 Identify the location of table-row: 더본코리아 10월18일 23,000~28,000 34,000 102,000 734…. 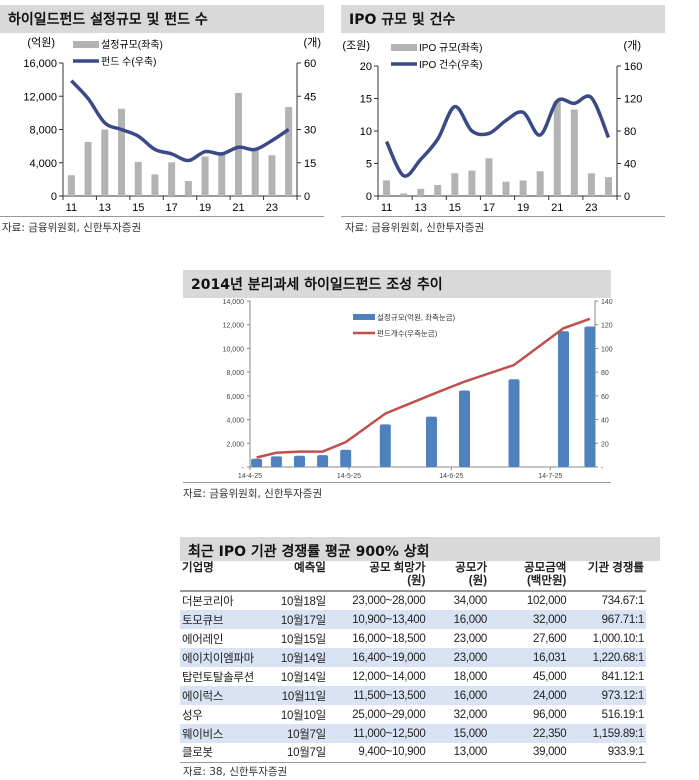
(413, 600).